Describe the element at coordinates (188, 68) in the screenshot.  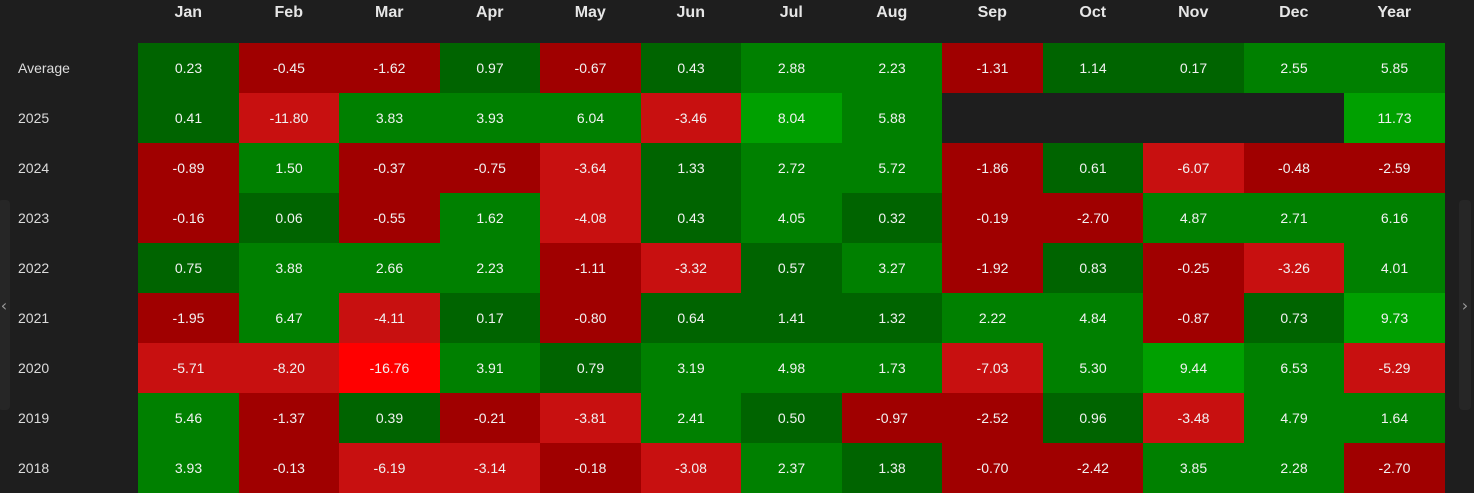
I see `cell-value: 0.23` at that location.